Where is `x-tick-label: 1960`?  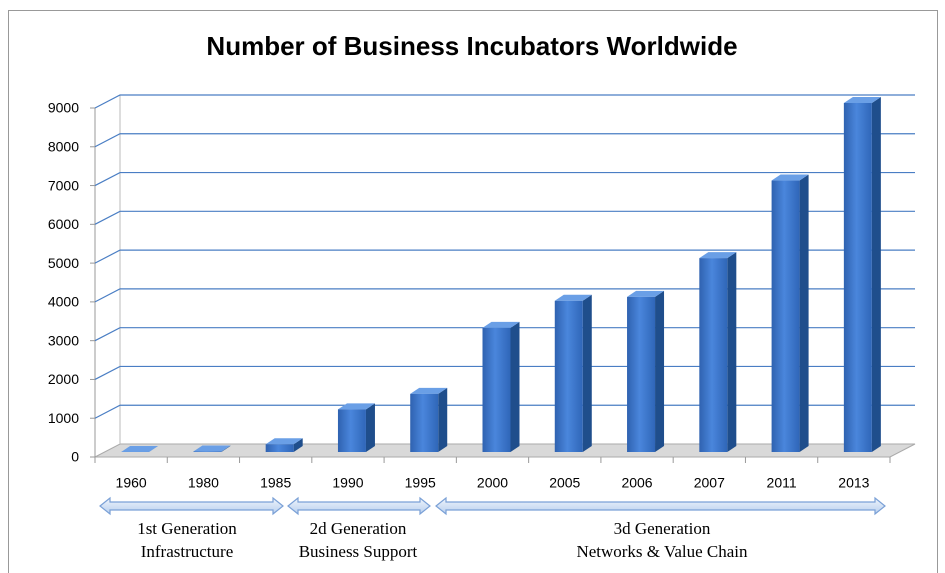
x-tick-label: 1960 is located at coordinates (131, 483).